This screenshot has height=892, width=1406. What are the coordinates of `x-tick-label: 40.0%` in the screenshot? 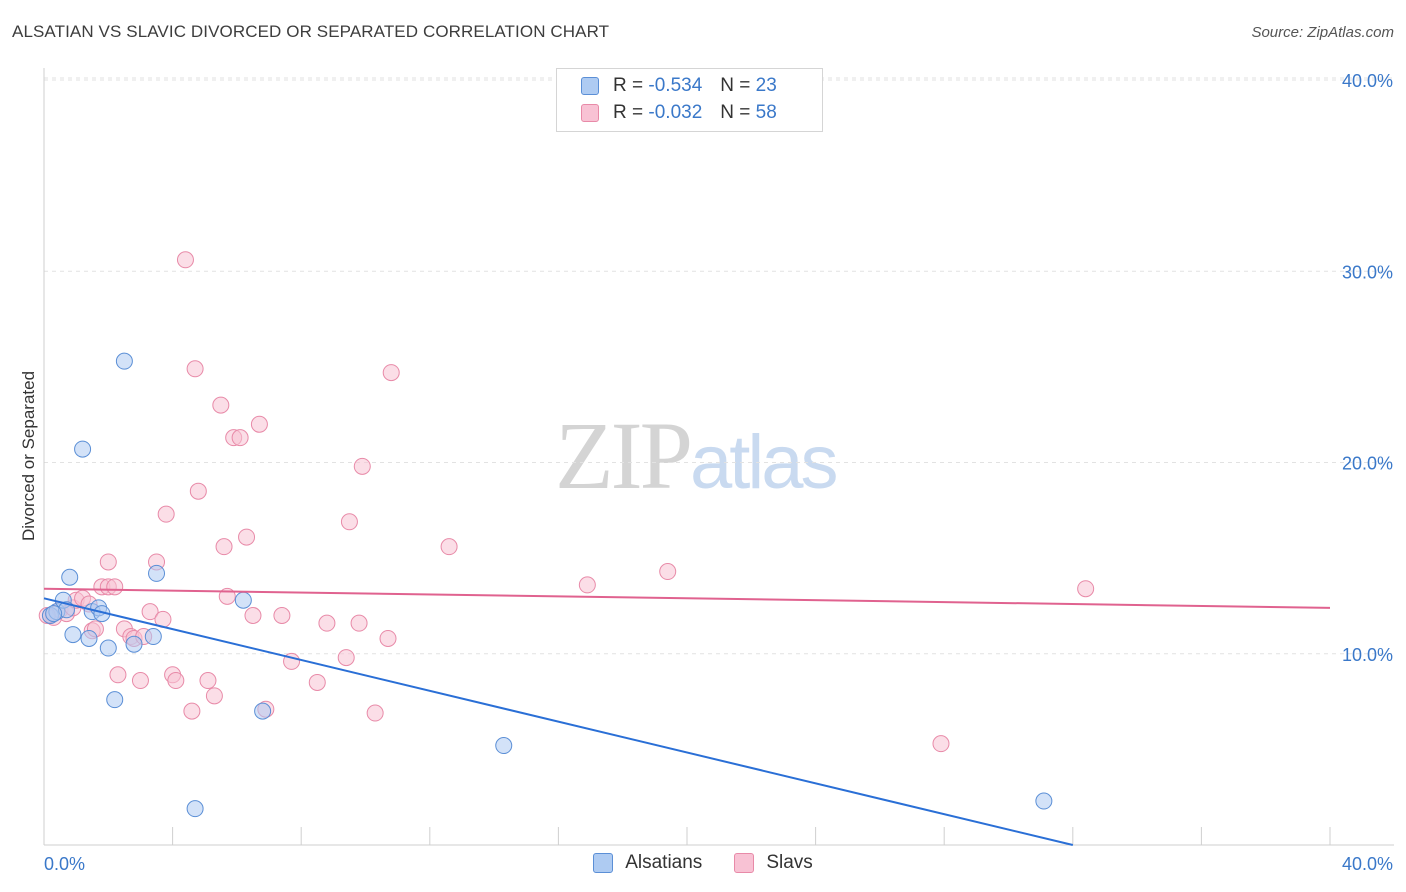 It's located at (1367, 864).